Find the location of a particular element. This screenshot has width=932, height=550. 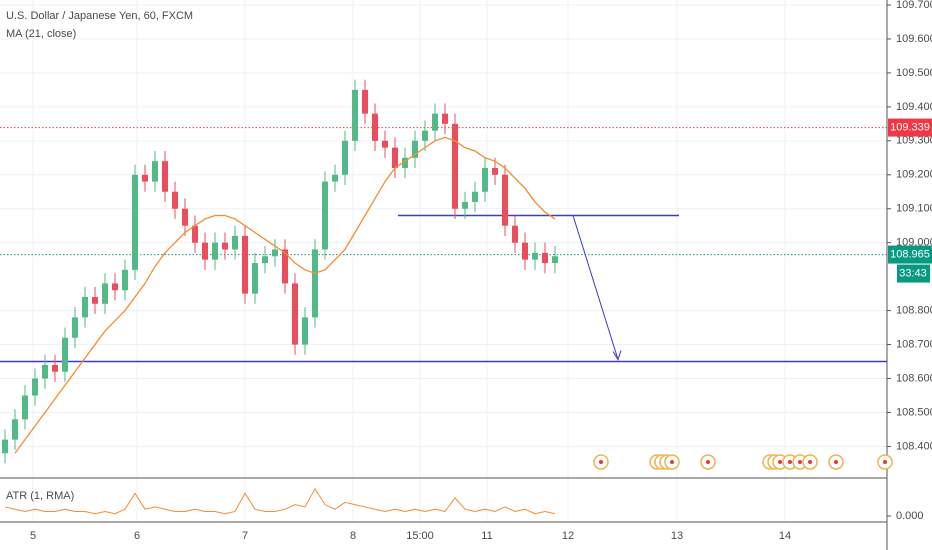

time-label: 15:00 is located at coordinates (420, 536).